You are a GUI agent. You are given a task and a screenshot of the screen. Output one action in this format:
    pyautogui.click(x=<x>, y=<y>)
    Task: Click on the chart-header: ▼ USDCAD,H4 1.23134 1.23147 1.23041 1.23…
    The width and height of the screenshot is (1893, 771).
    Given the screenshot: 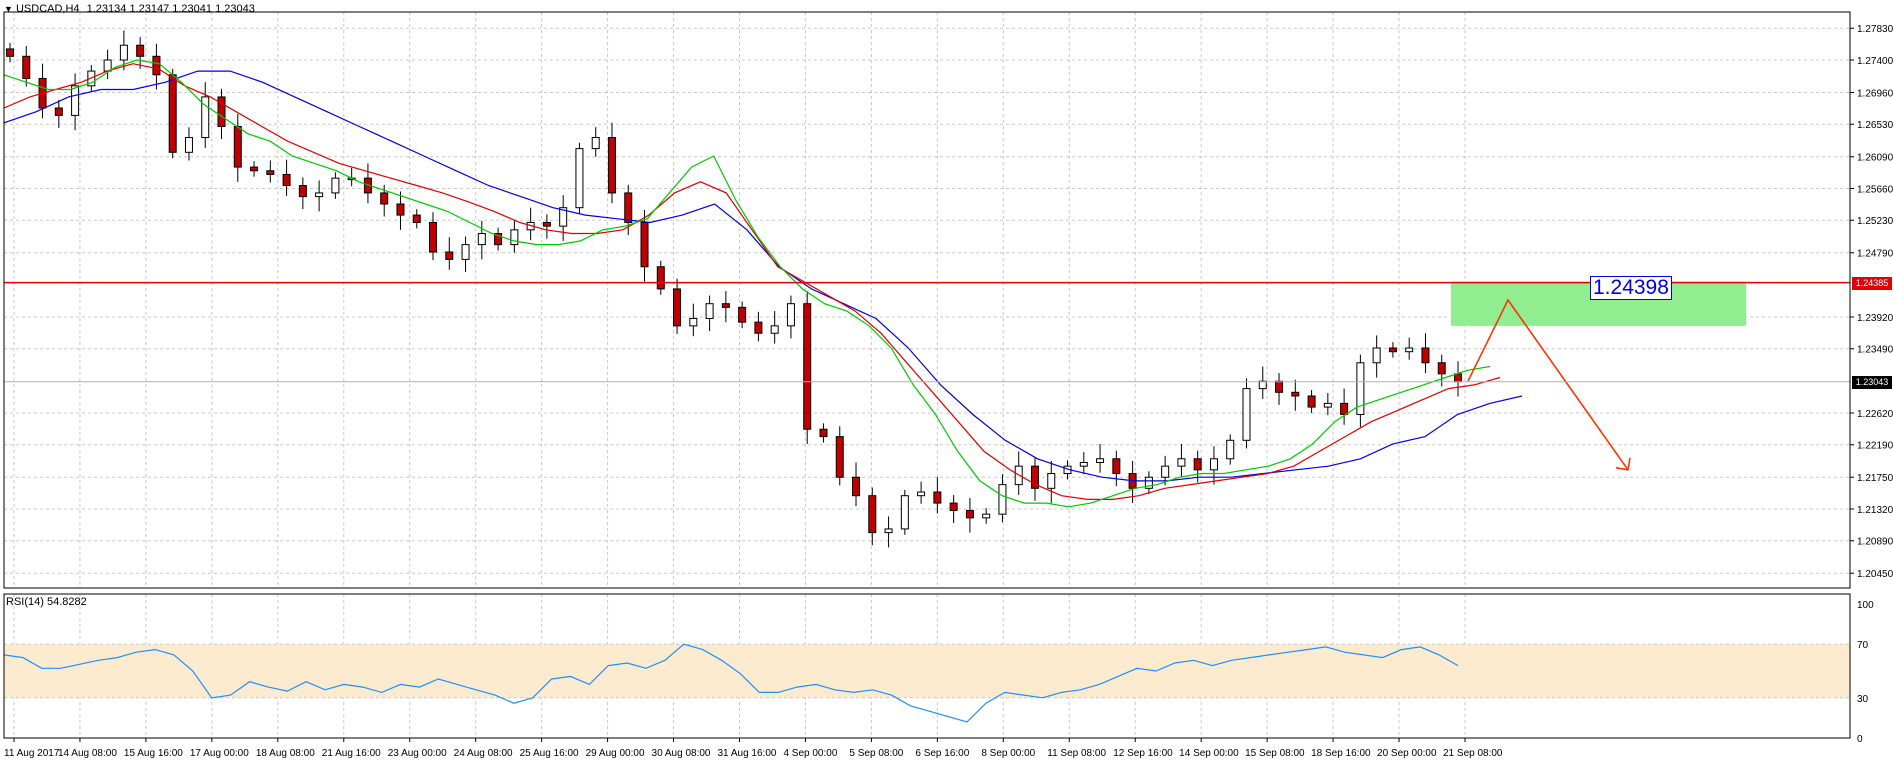 What is the action you would take?
    pyautogui.click(x=129, y=9)
    